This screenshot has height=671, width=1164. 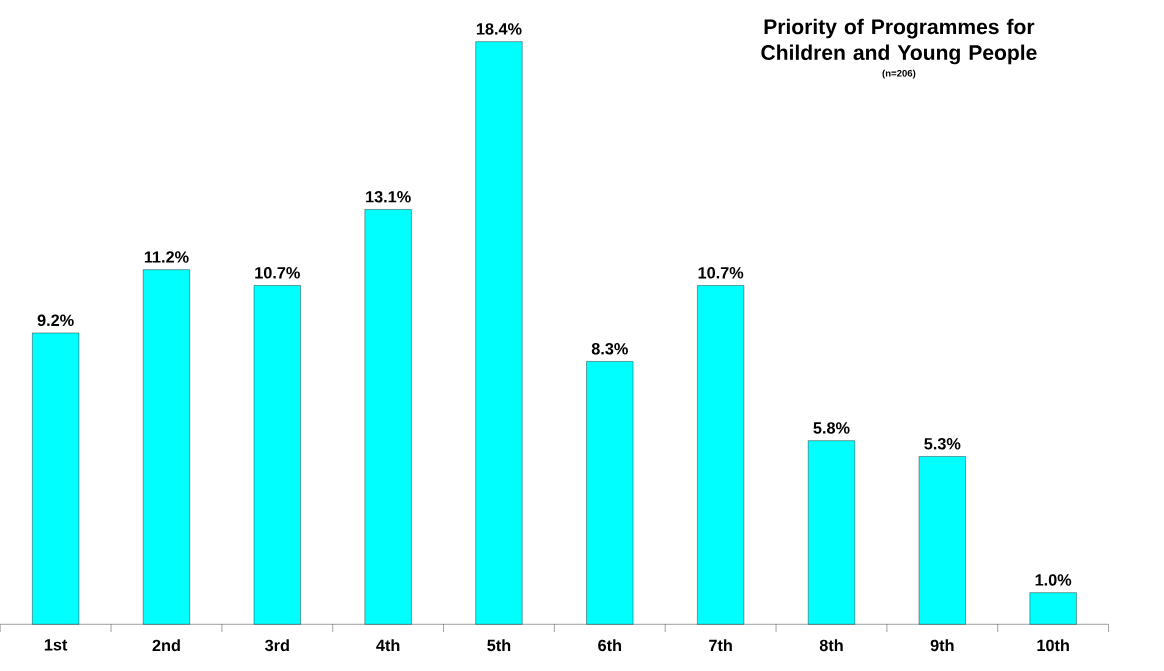 What do you see at coordinates (388, 645) in the screenshot?
I see `x-tick-label: 4th` at bounding box center [388, 645].